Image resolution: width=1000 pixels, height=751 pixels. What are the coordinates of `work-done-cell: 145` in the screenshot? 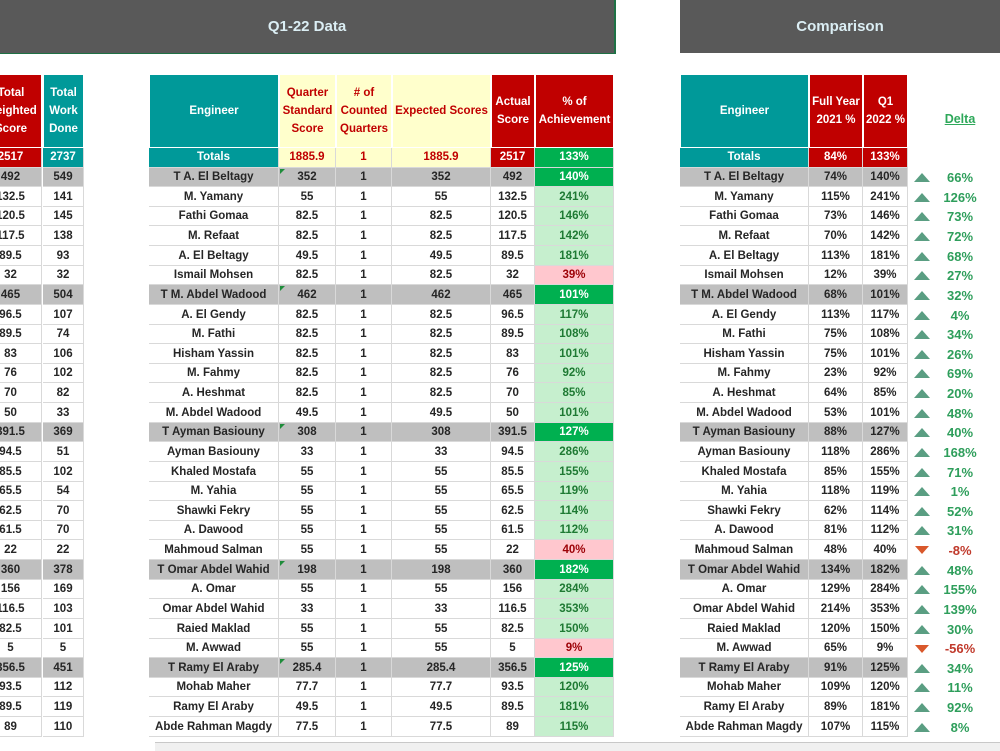 It's located at (63, 216).